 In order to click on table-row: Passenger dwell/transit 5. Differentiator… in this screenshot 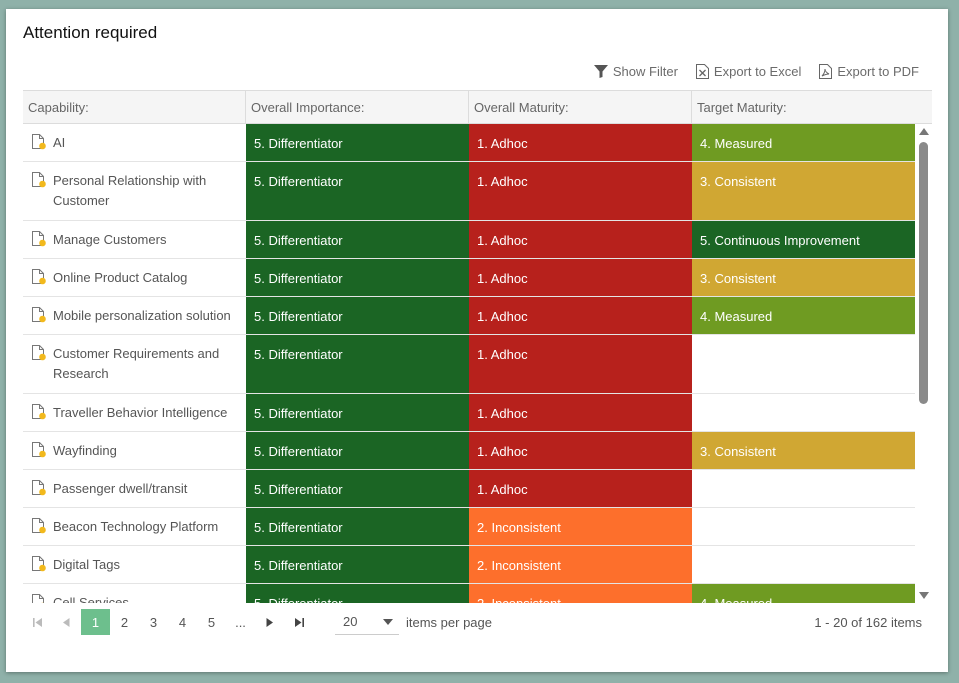, I will do `click(469, 489)`.